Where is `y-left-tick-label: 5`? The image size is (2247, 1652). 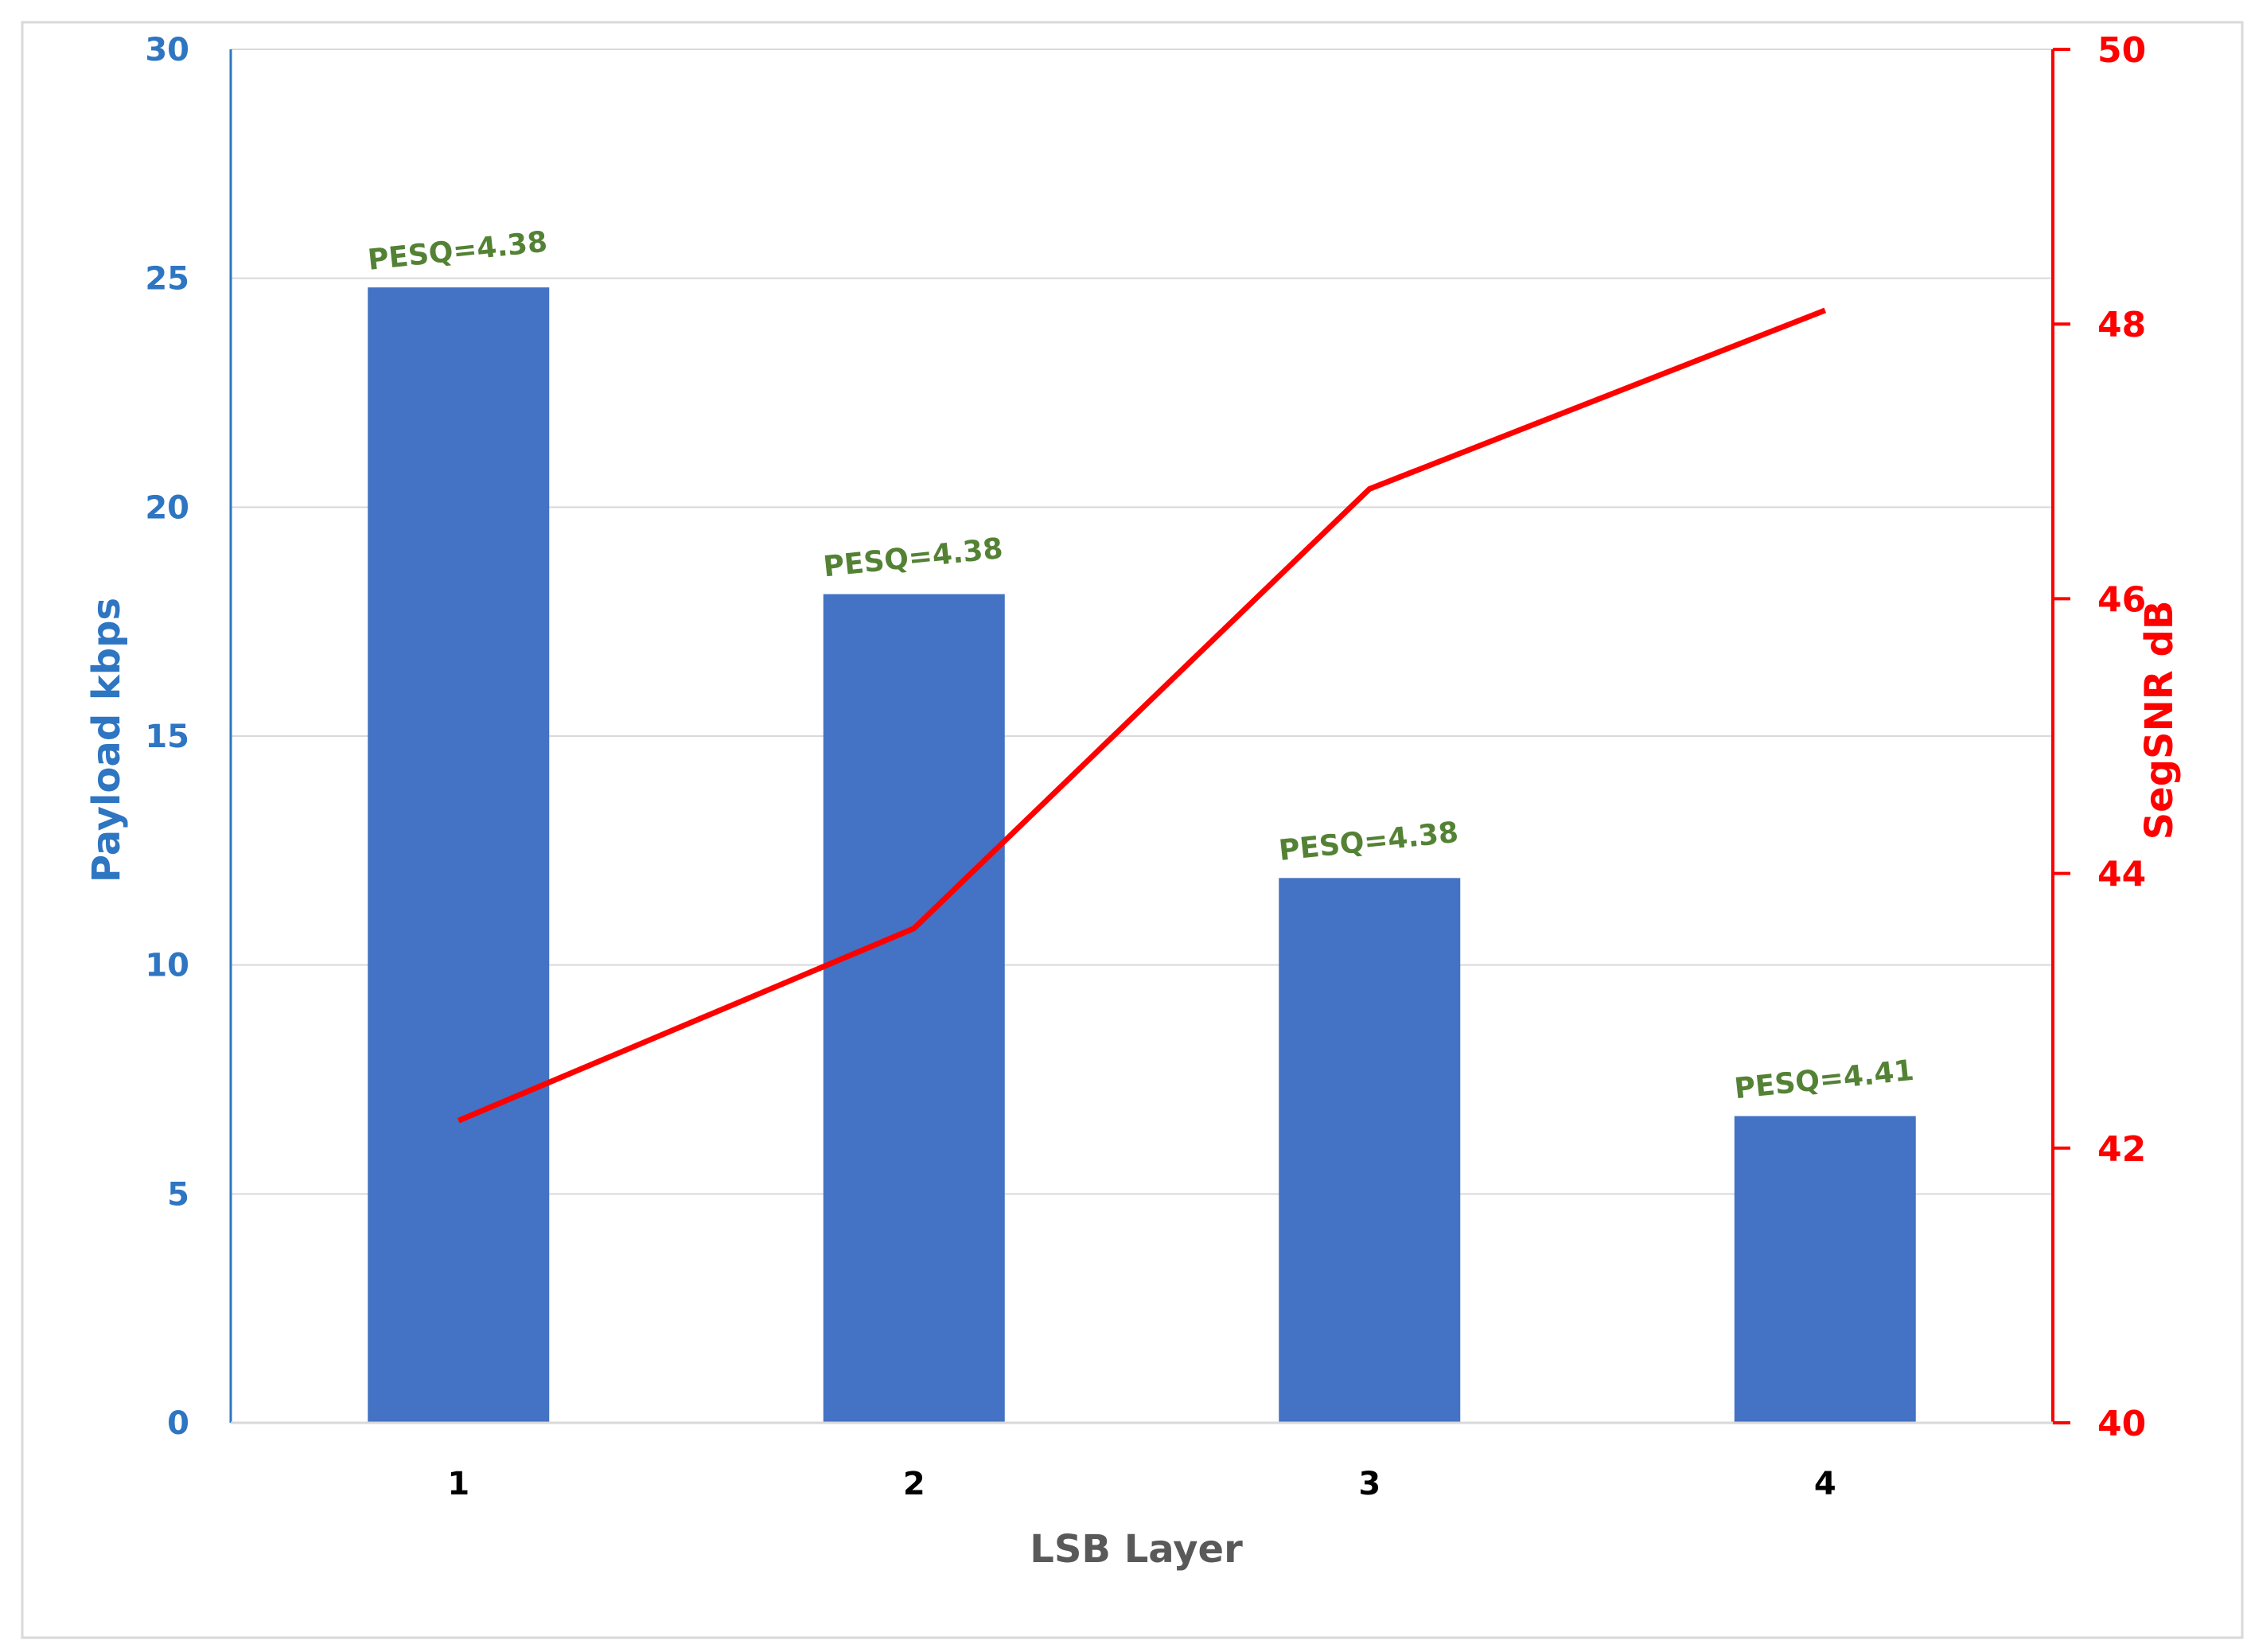
y-left-tick-label: 5 is located at coordinates (178, 1195).